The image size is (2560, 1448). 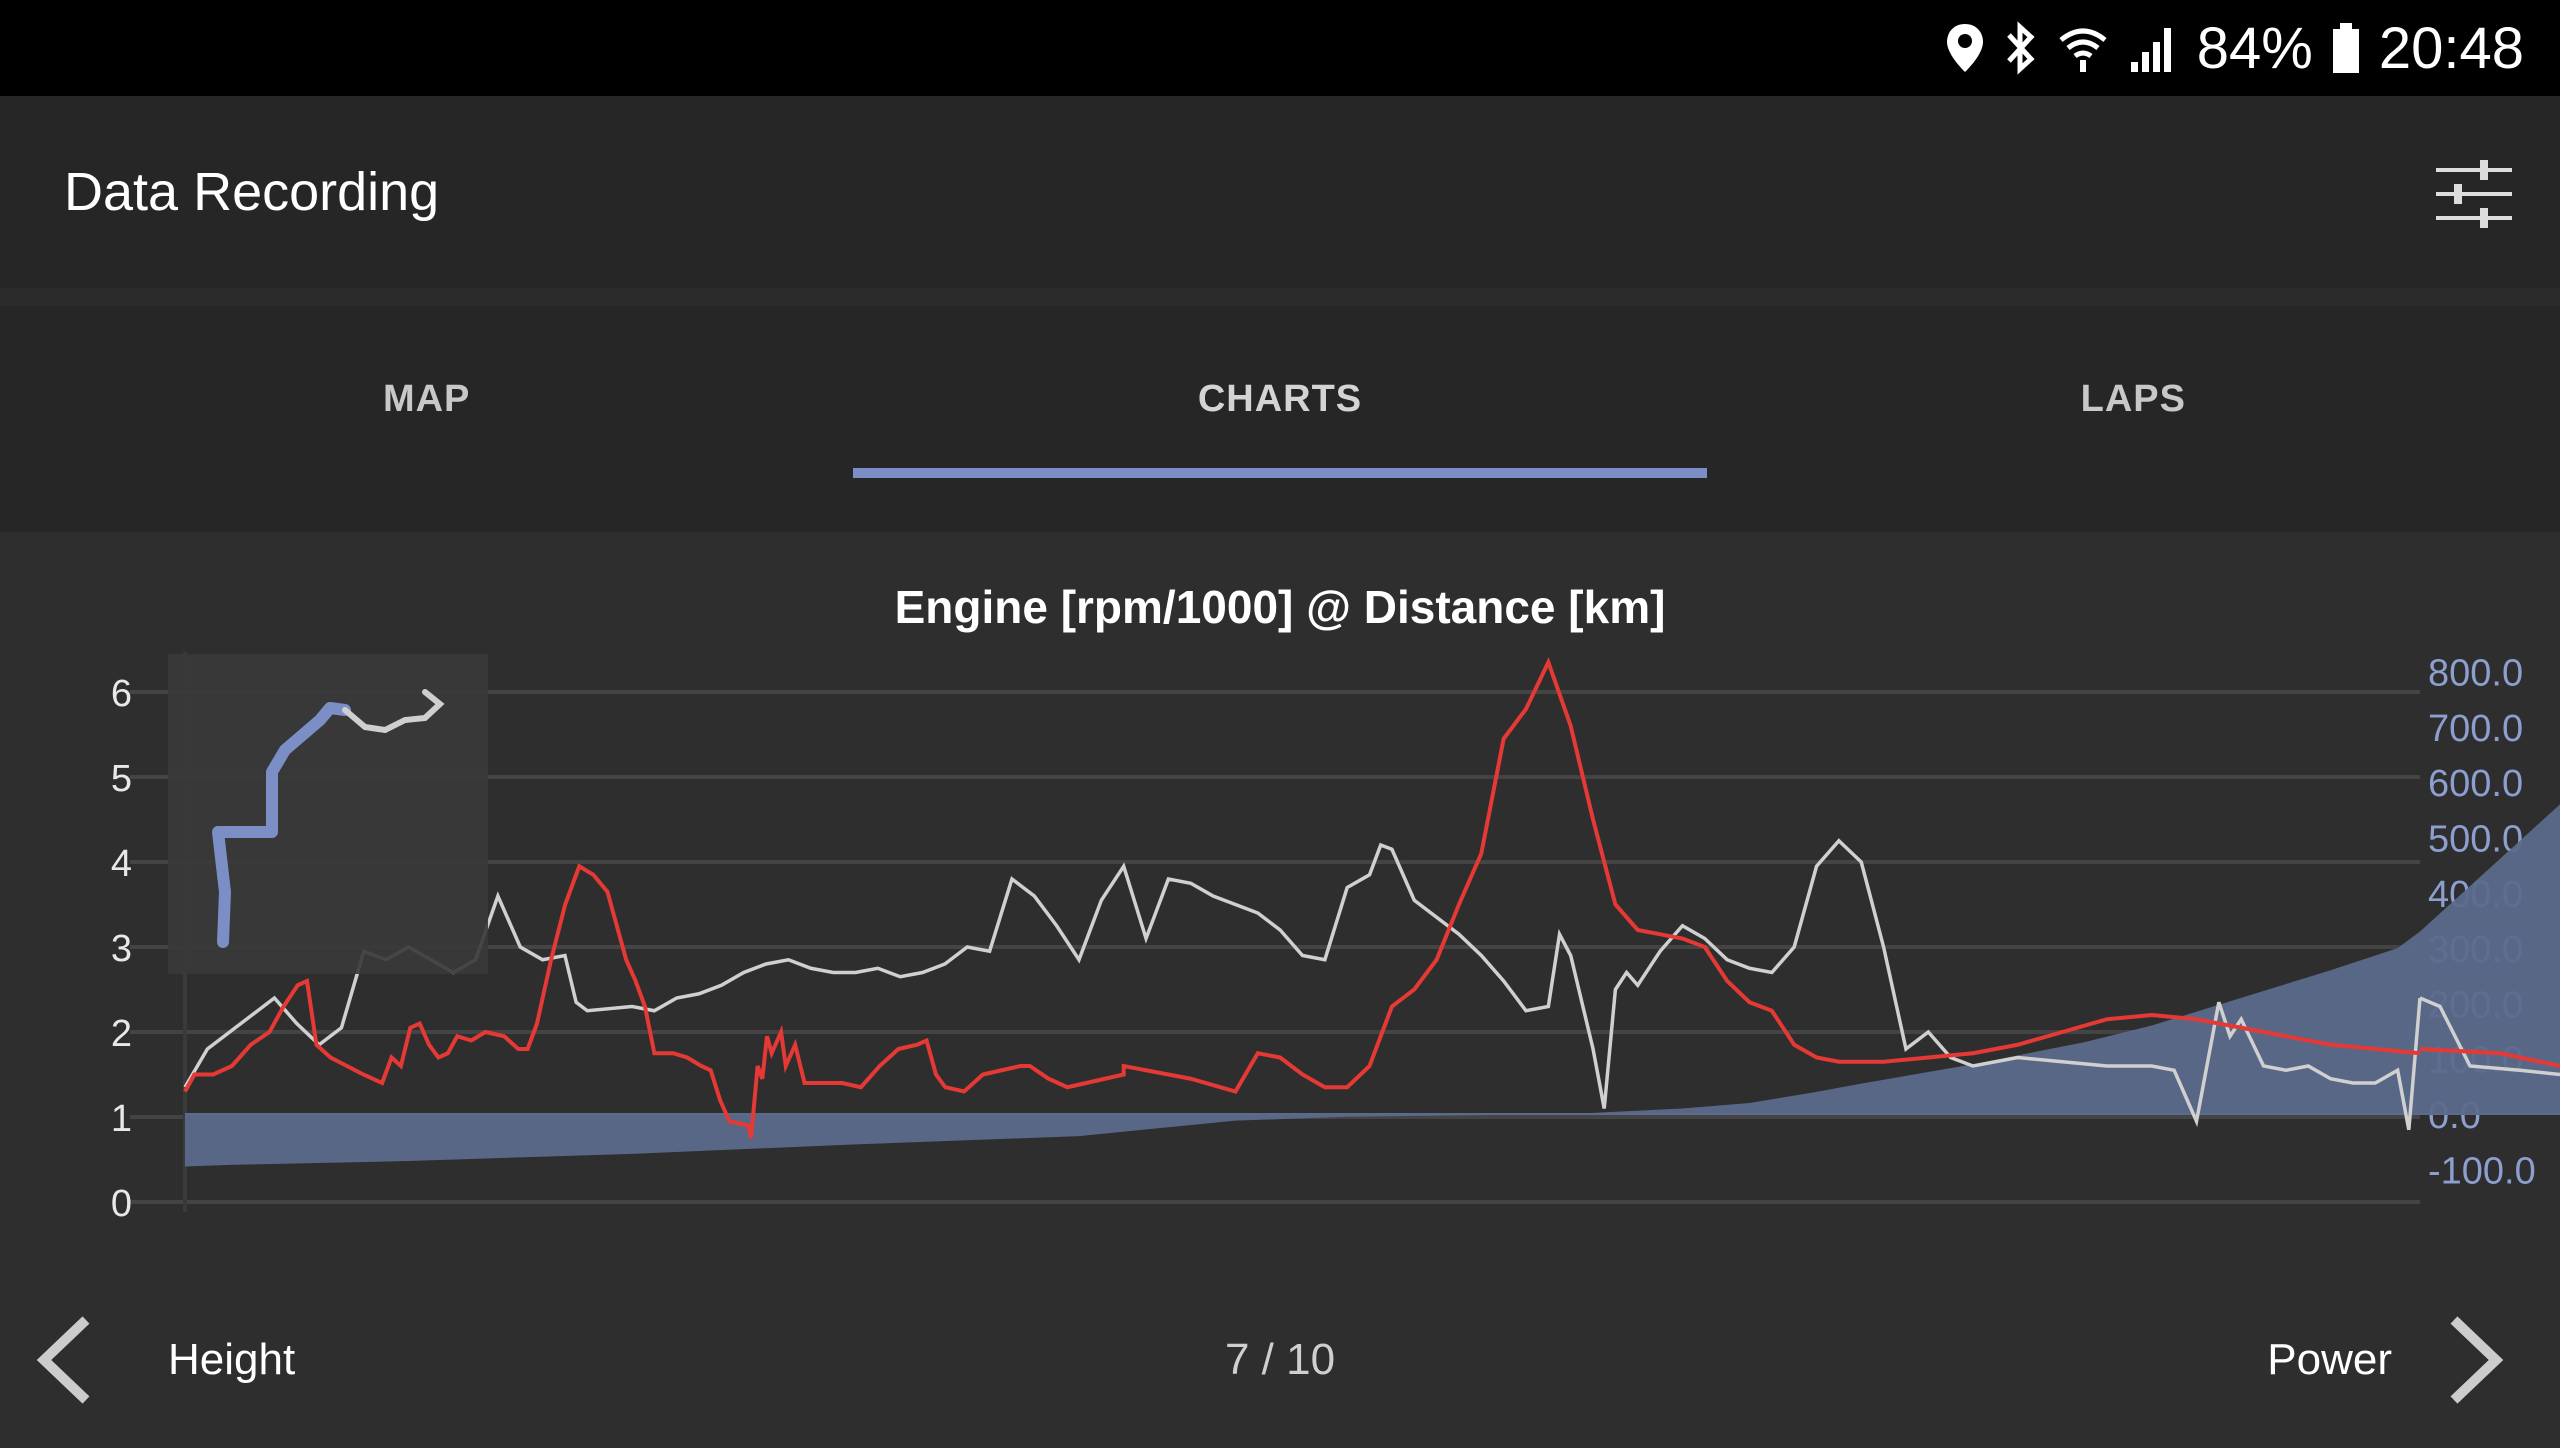 I want to click on battery-percent: 84%, so click(x=2254, y=48).